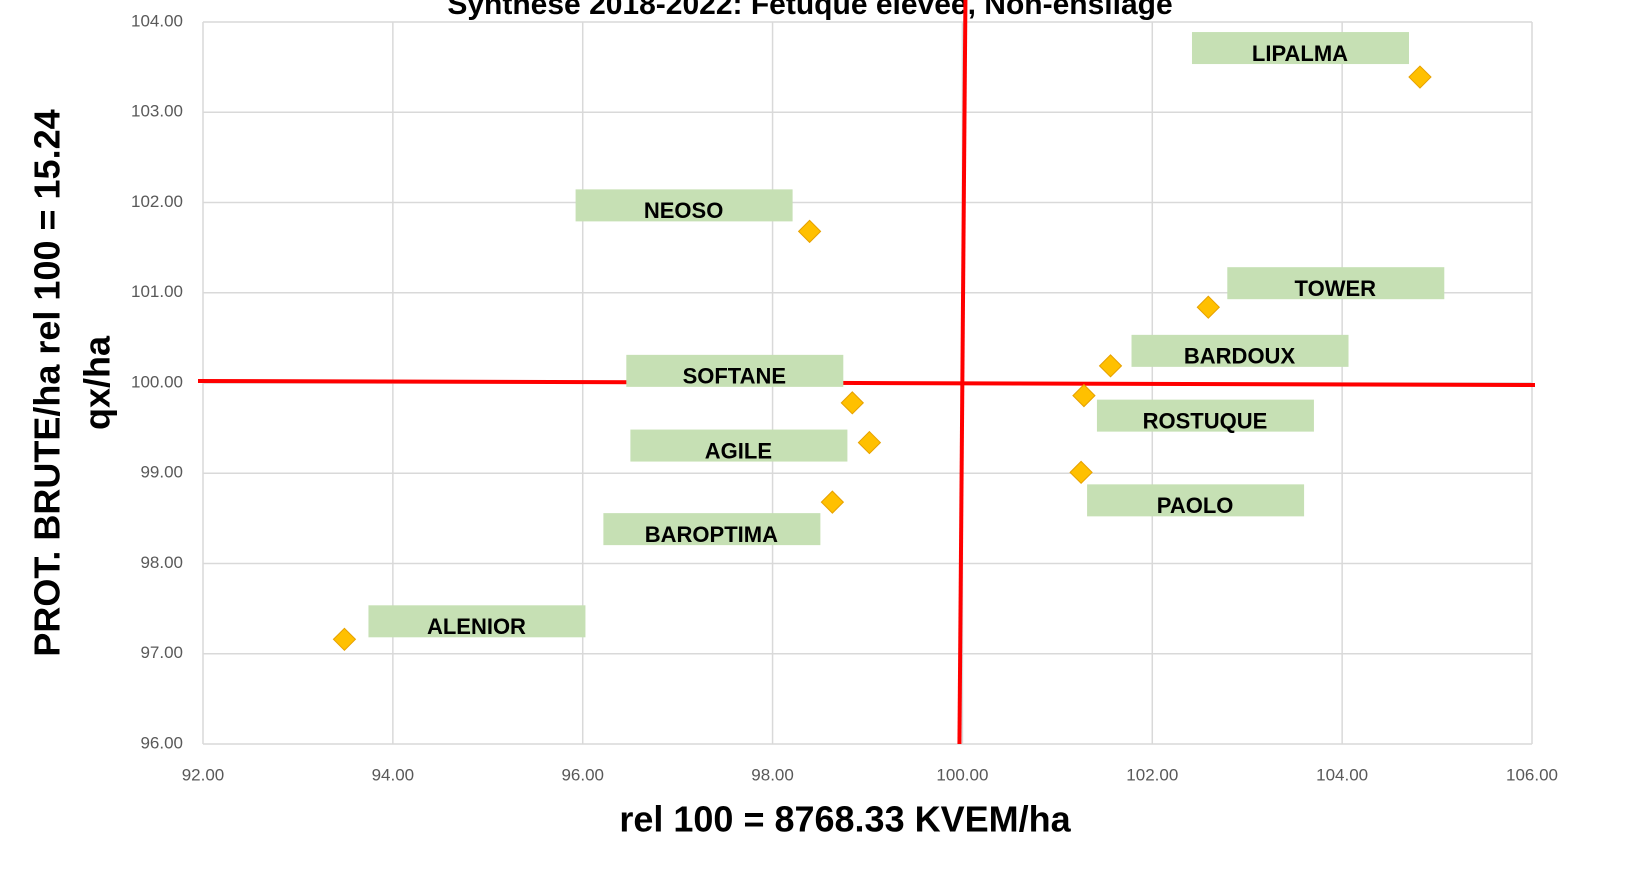 Image resolution: width=1630 pixels, height=877 pixels. Describe the element at coordinates (1205, 420) in the screenshot. I see `point-label: ROSTUQUE` at that location.